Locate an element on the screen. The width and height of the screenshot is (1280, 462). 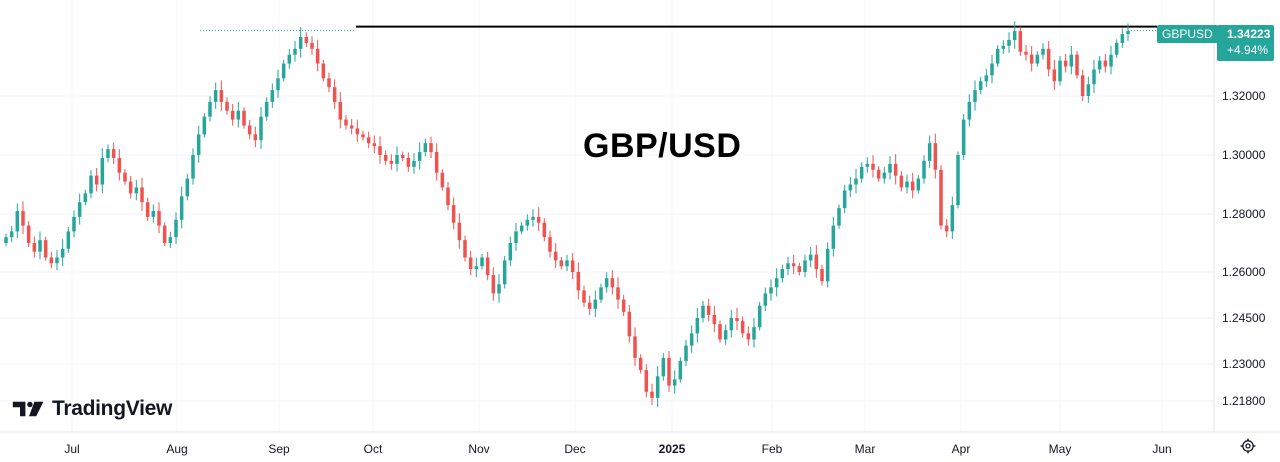
settings-gear-icon is located at coordinates (1248, 446).